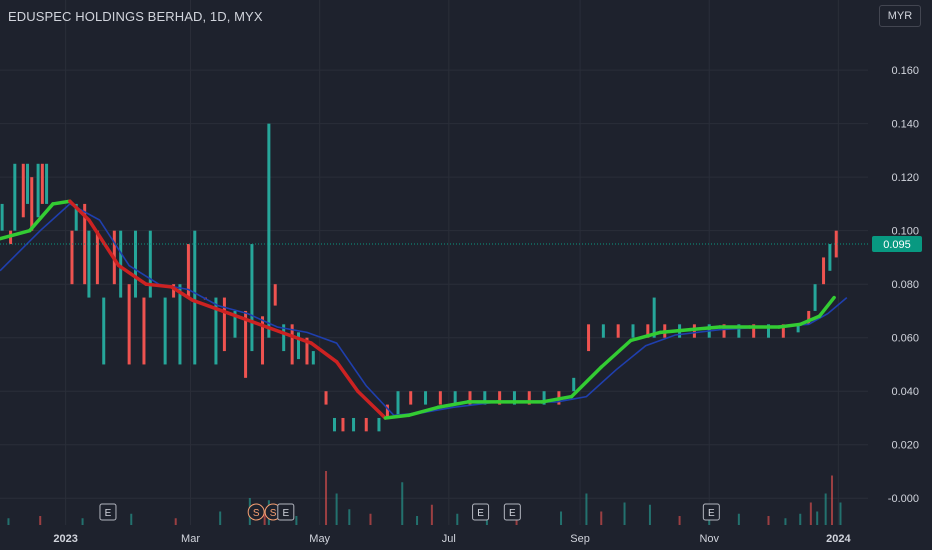  I want to click on y-tick-label: 0.060, so click(905, 339).